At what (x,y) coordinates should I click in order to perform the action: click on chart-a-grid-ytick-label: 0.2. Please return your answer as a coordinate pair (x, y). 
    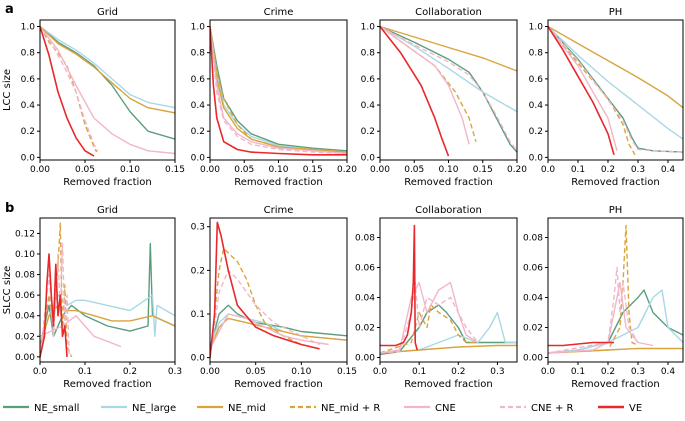
    Looking at the image, I should click on (28, 132).